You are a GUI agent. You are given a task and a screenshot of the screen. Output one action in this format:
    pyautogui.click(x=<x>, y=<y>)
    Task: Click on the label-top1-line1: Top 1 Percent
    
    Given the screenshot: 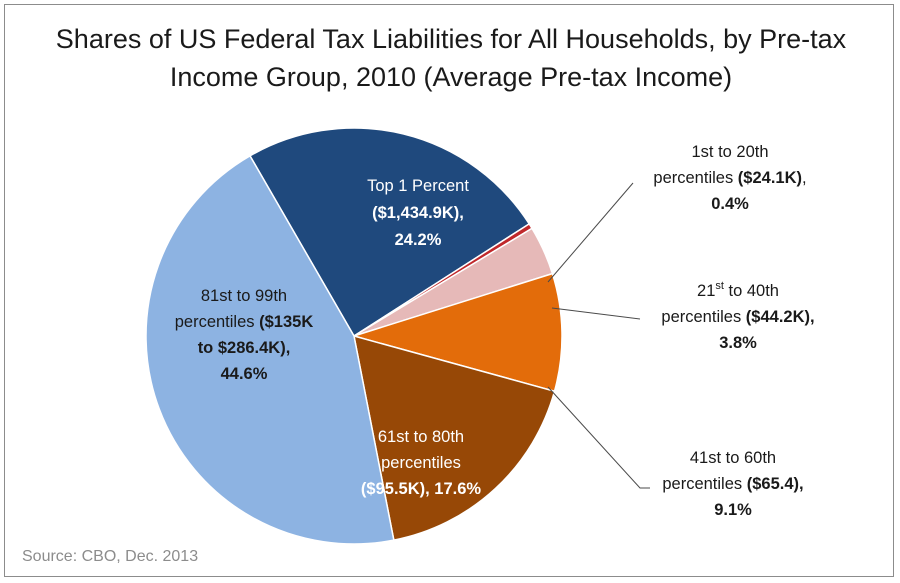 What is the action you would take?
    pyautogui.click(x=418, y=186)
    